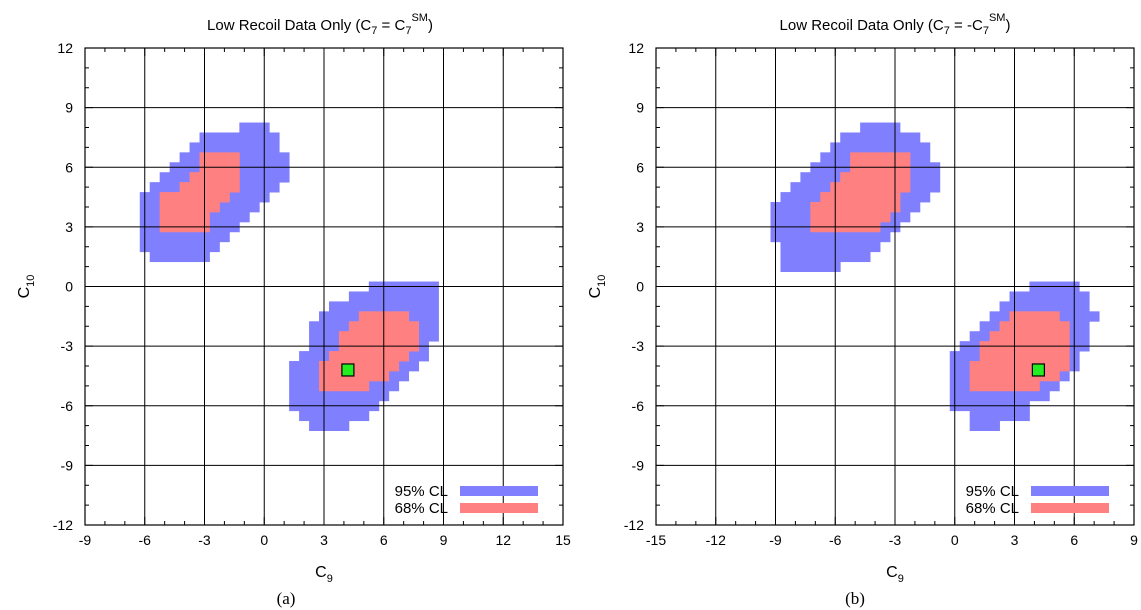 Image resolution: width=1141 pixels, height=610 pixels. What do you see at coordinates (656, 540) in the screenshot?
I see `x-tick-label: -15` at bounding box center [656, 540].